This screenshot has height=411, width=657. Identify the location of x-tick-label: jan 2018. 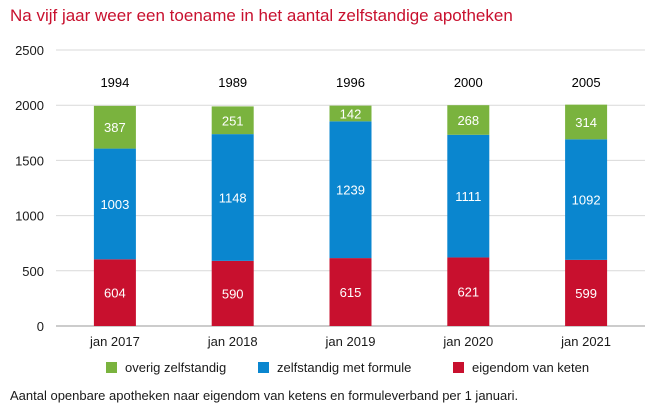
(232, 341).